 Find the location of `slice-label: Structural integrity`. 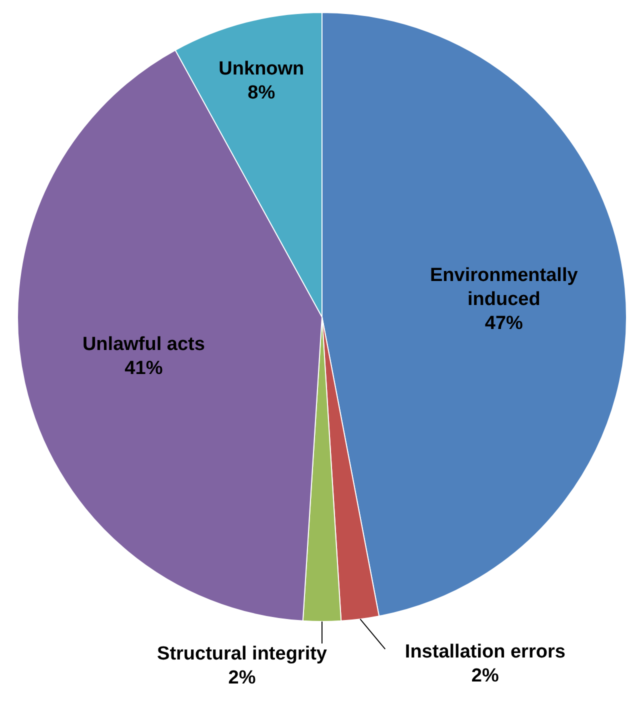

slice-label: Structural integrity is located at coordinates (242, 654).